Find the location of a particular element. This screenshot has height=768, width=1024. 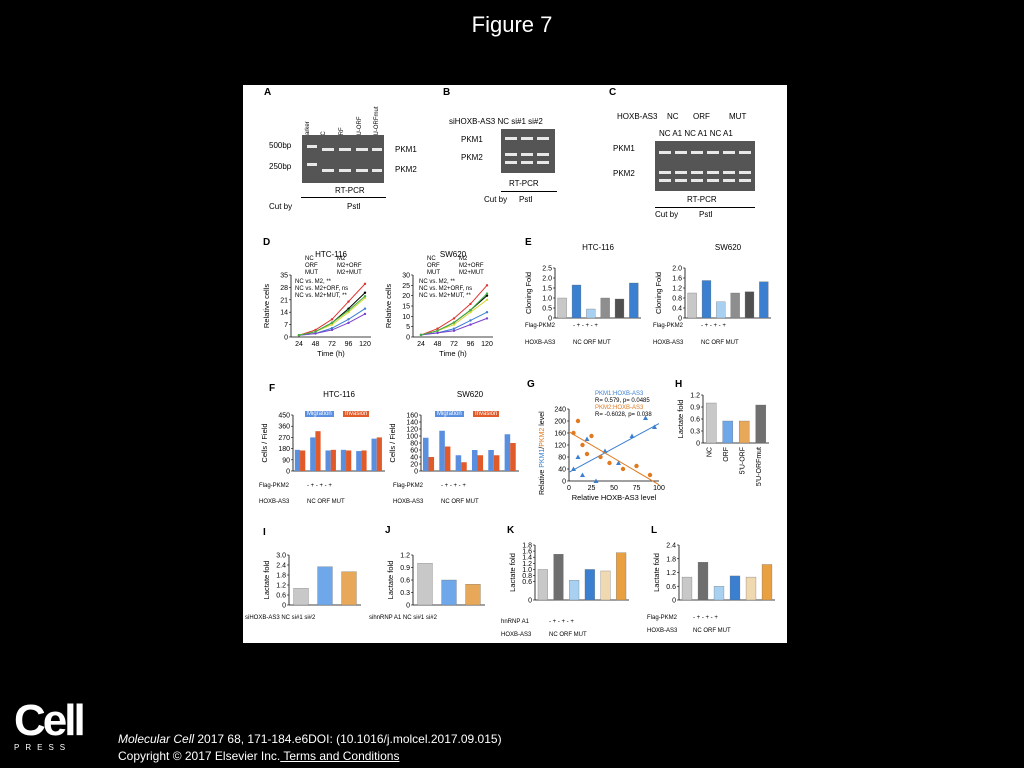

chart-j-lactate: 0 0.3 0.6 0.9 1.2 Lactate fold is located at coordinates (435, 581).